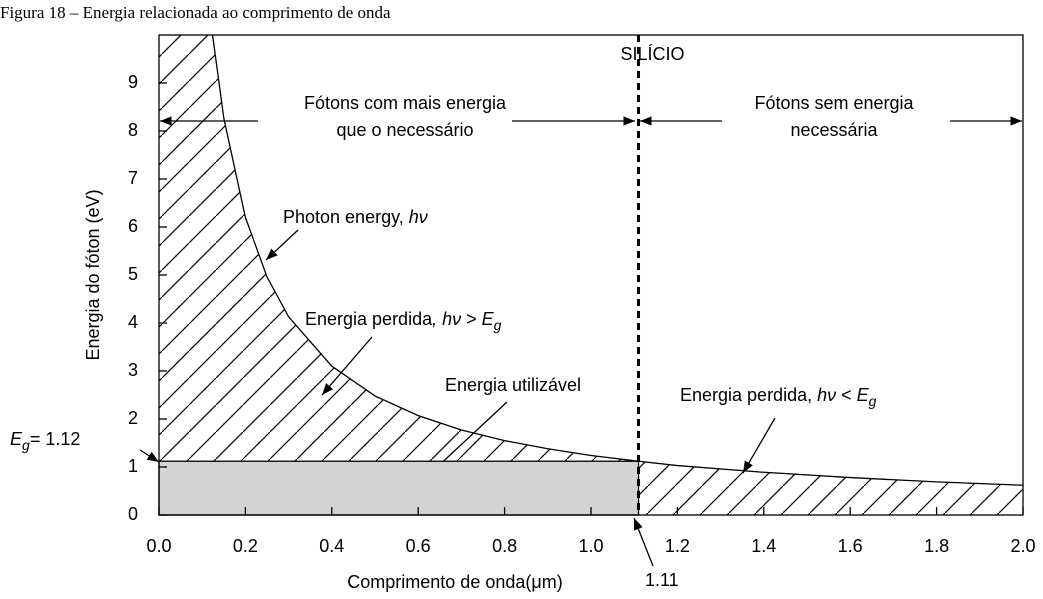 The image size is (1043, 599). What do you see at coordinates (763, 546) in the screenshot?
I see `x-tick-label: 1.4` at bounding box center [763, 546].